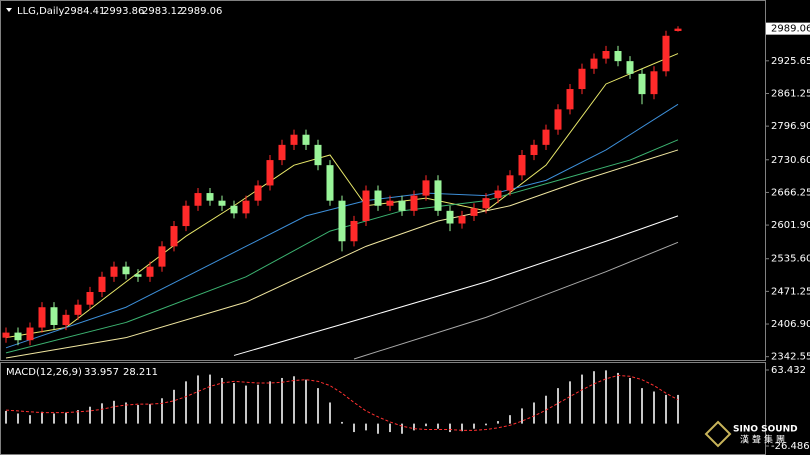 Image resolution: width=810 pixels, height=455 pixels. Describe the element at coordinates (9, 10) in the screenshot. I see `menu-arrow` at that location.